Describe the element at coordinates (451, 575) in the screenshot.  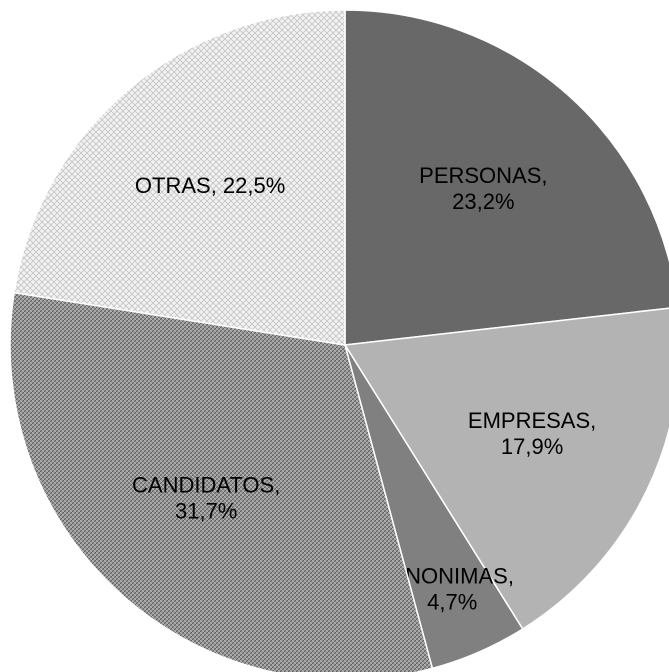
I see `data-label-line: ANONIMAS,` at that location.